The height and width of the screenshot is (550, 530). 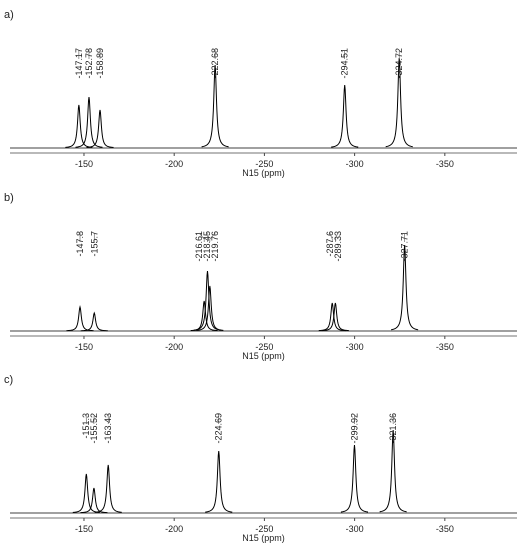 I want to click on peak-label: -218.45, so click(x=207, y=246).